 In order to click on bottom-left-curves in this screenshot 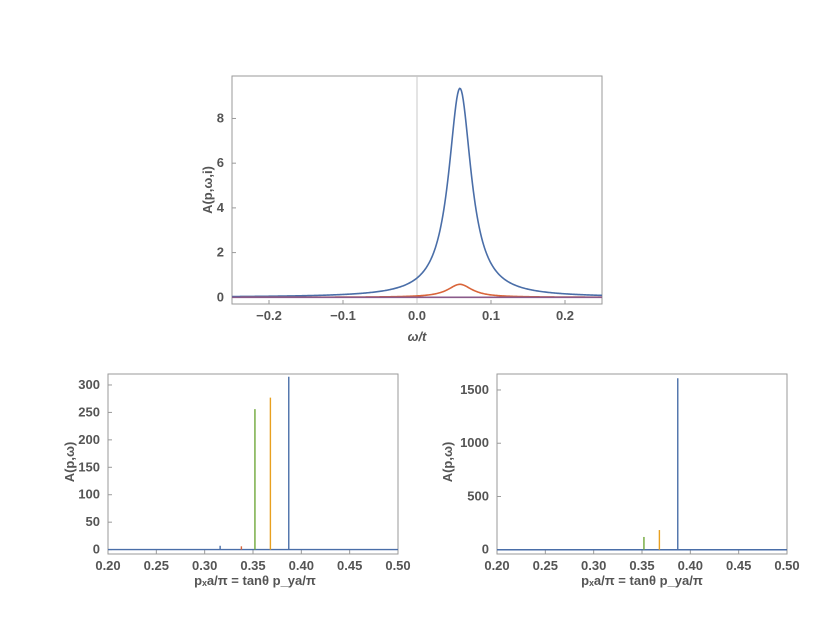, I will do `click(253, 463)`.